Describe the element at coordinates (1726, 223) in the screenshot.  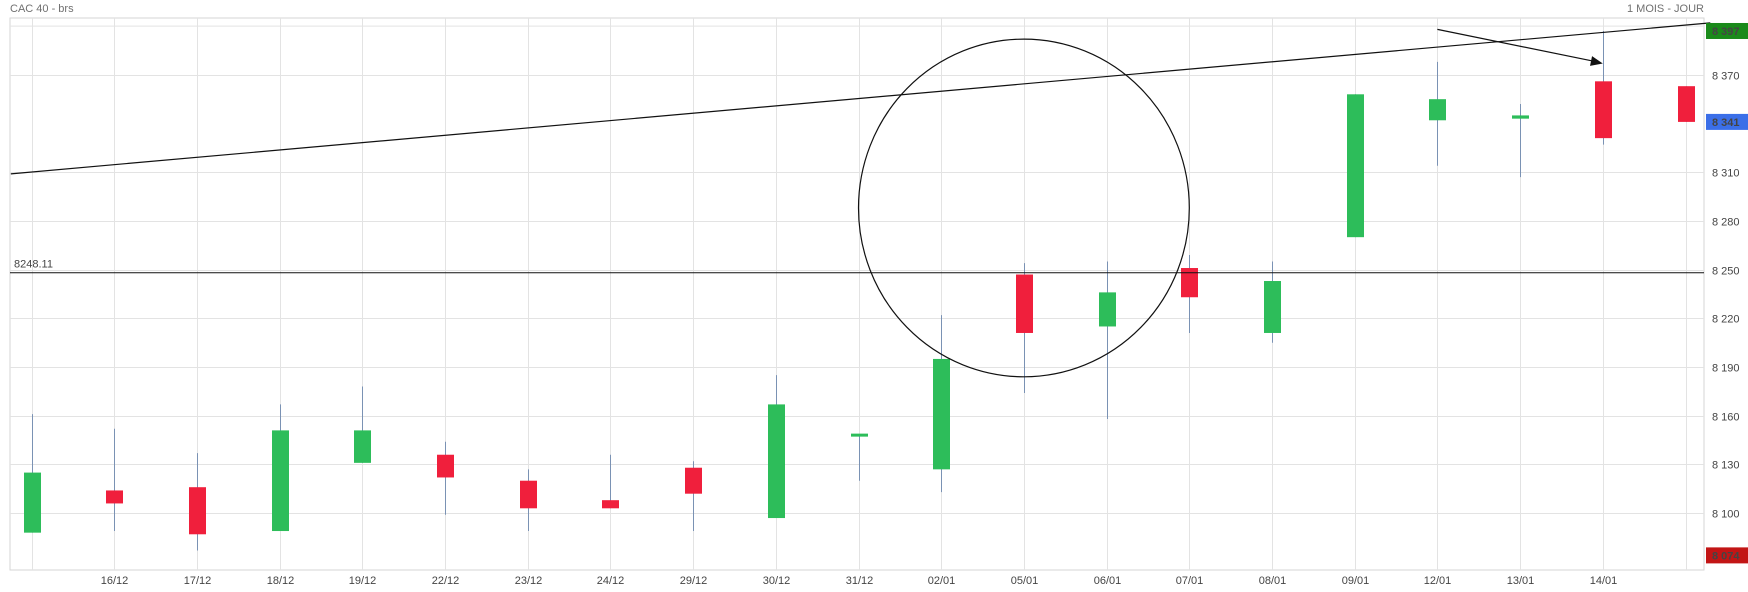
I see `y-tick-label: 8 280` at that location.